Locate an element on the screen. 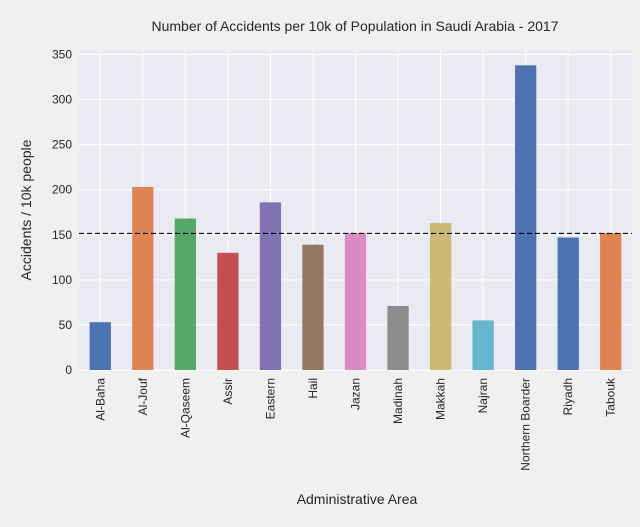  x-tick-label: Jazan is located at coordinates (356, 394).